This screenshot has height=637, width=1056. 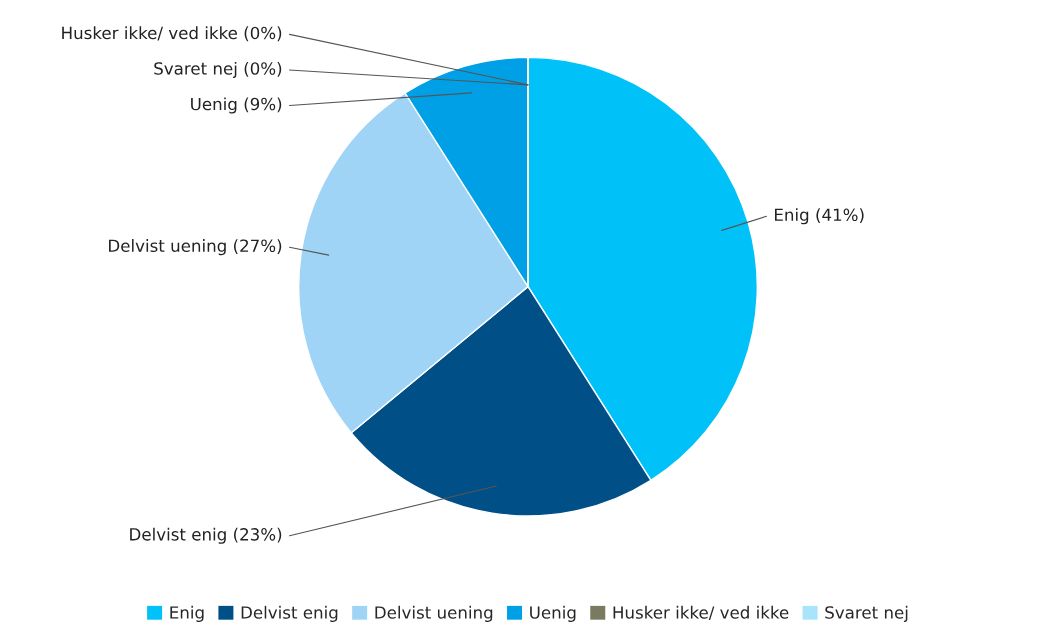 I want to click on legend-label: Uenig, so click(x=553, y=613).